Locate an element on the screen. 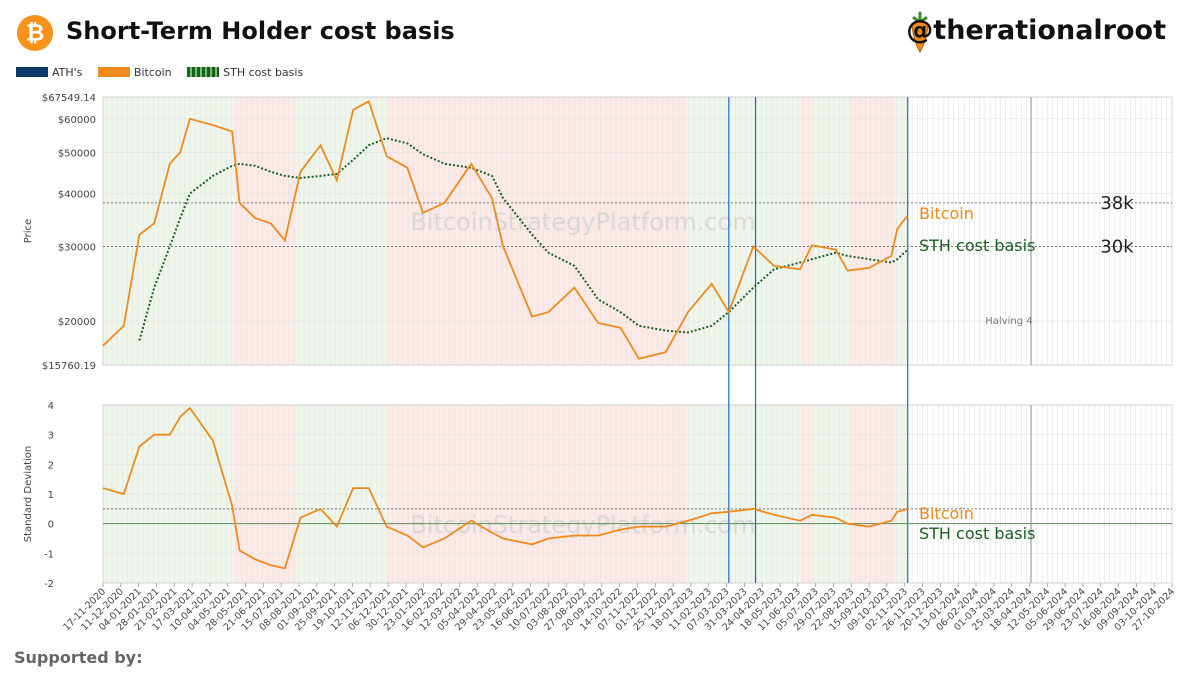 The height and width of the screenshot is (675, 1200). y-tick-label: $30000 is located at coordinates (77, 247).